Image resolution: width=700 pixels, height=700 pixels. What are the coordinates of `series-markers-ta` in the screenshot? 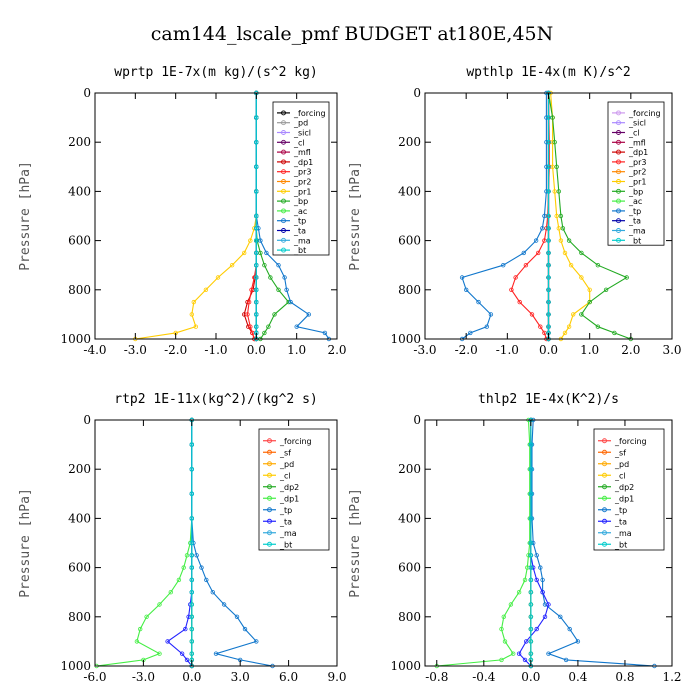 It's located at (533, 543).